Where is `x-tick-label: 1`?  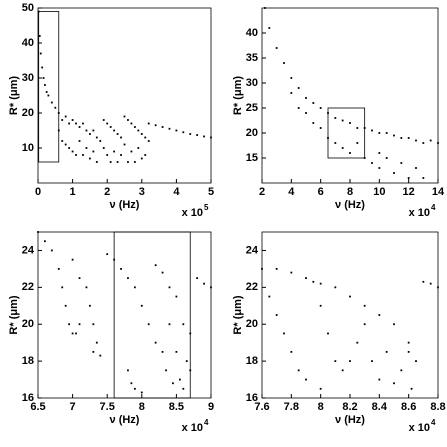 x-tick-label: 1 is located at coordinates (73, 192).